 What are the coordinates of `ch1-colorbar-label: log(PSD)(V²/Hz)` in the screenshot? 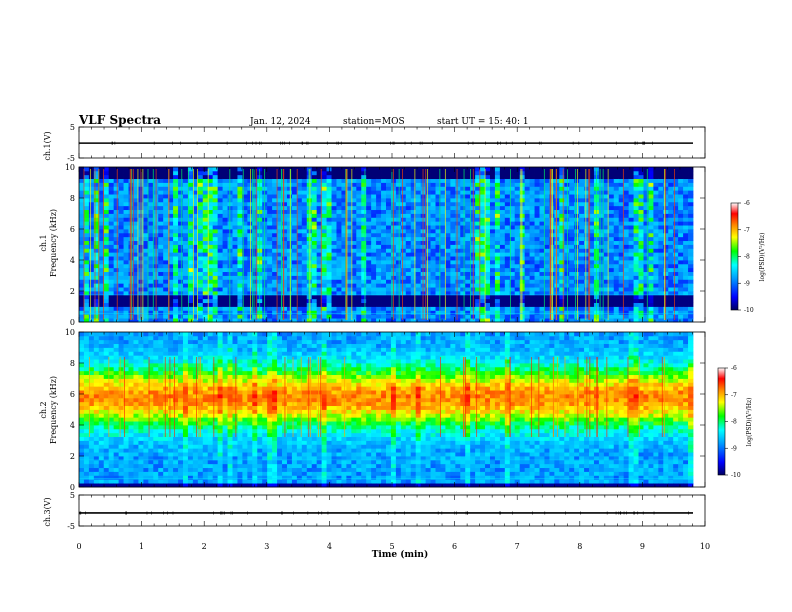 It's located at (762, 257).